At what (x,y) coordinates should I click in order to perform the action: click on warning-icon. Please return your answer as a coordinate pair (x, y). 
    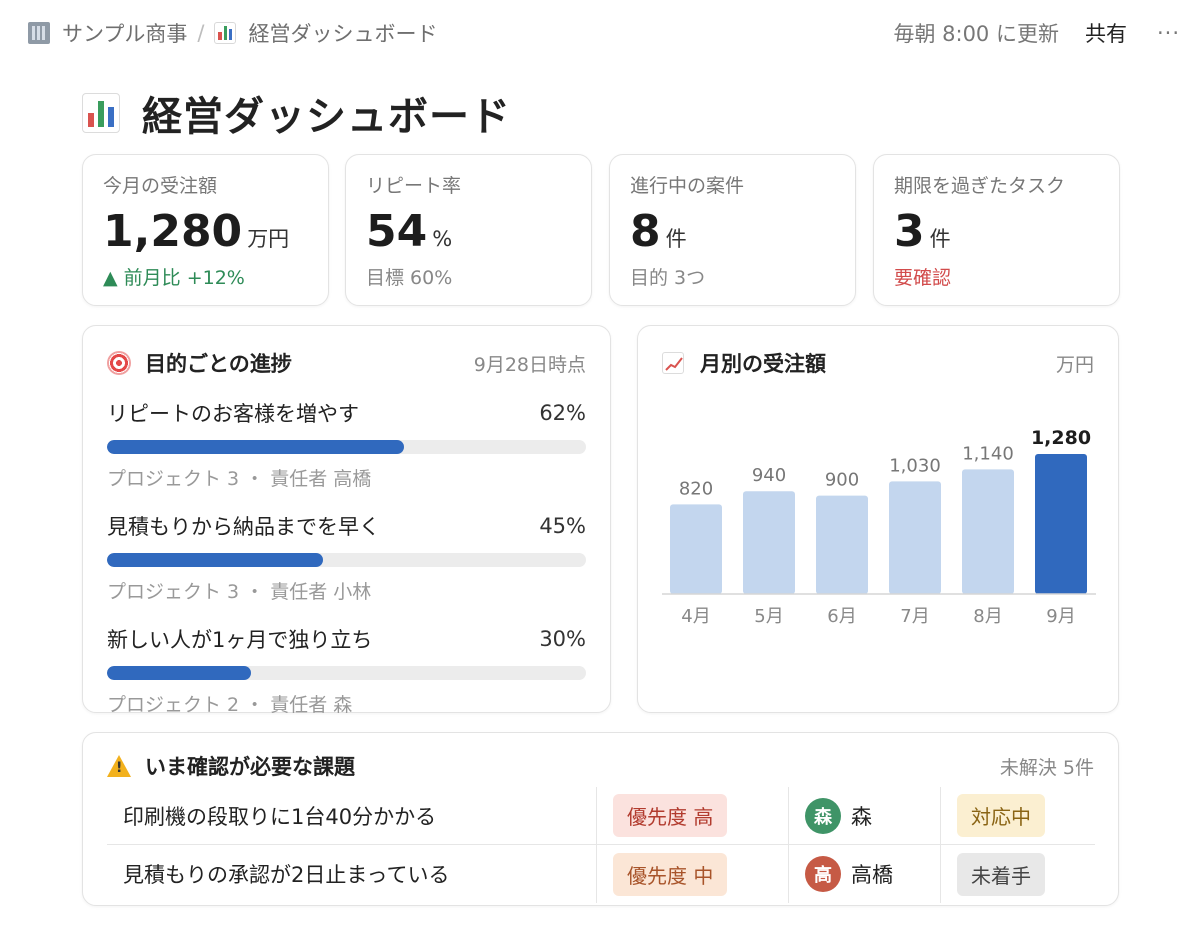
    Looking at the image, I should click on (119, 766).